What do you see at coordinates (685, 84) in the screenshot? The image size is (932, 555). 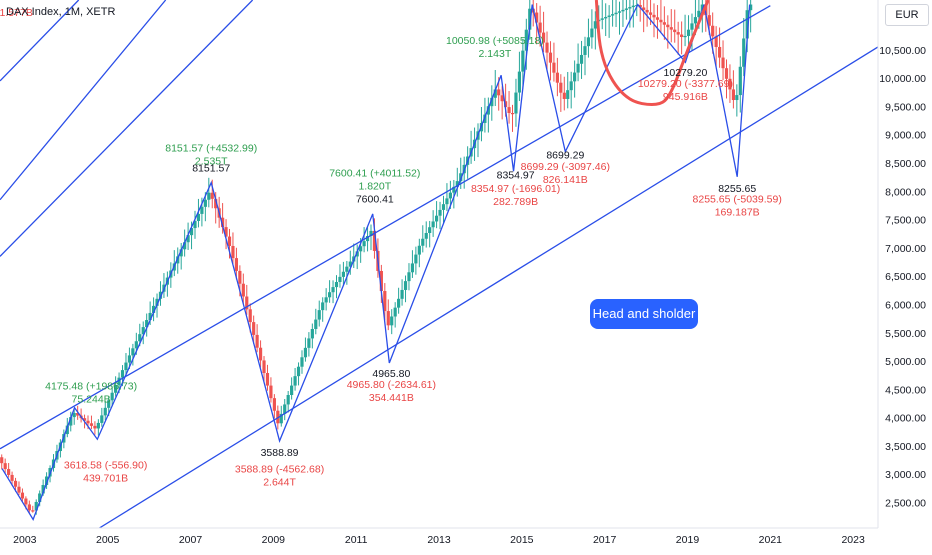 I see `annotation-label: 10279.20 (-3377.69)` at bounding box center [685, 84].